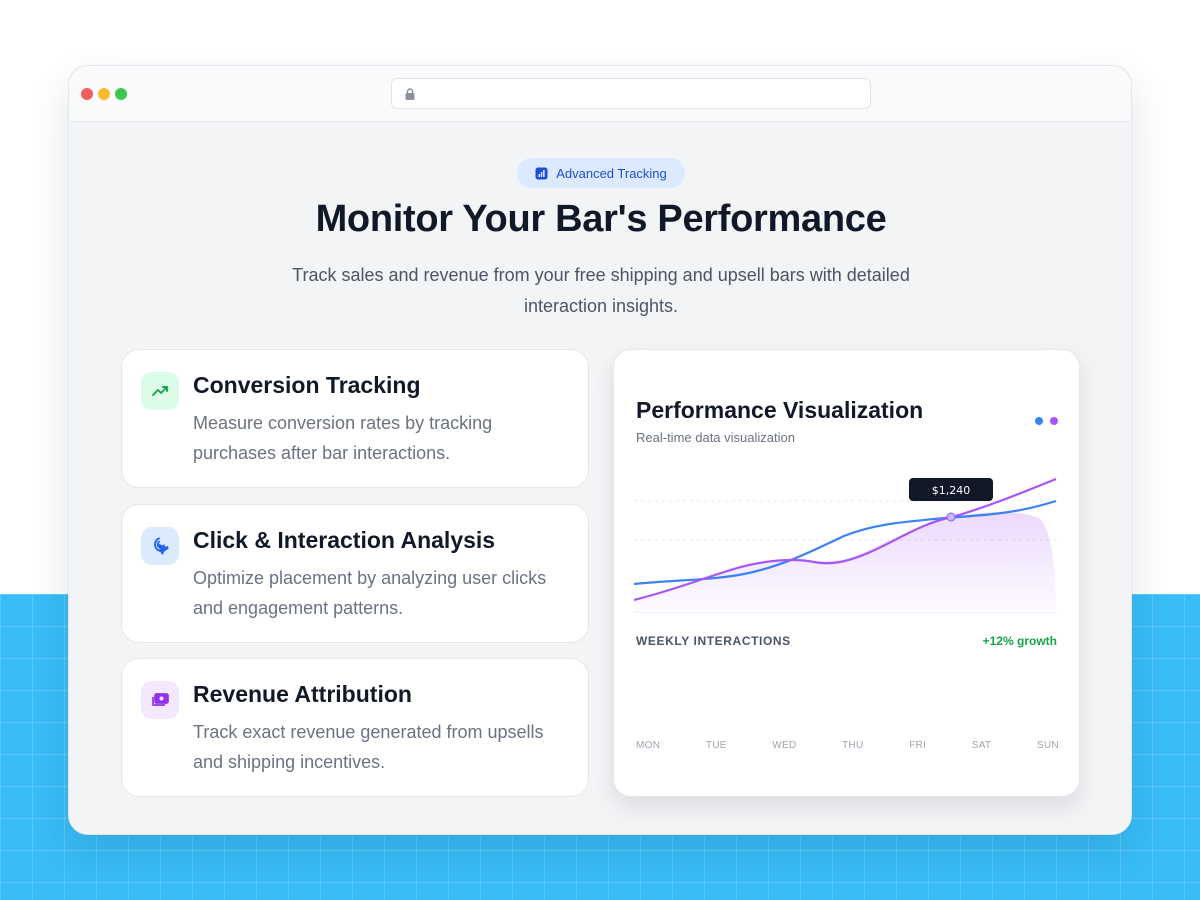 The width and height of the screenshot is (1200, 900). I want to click on day-label: WED, so click(784, 745).